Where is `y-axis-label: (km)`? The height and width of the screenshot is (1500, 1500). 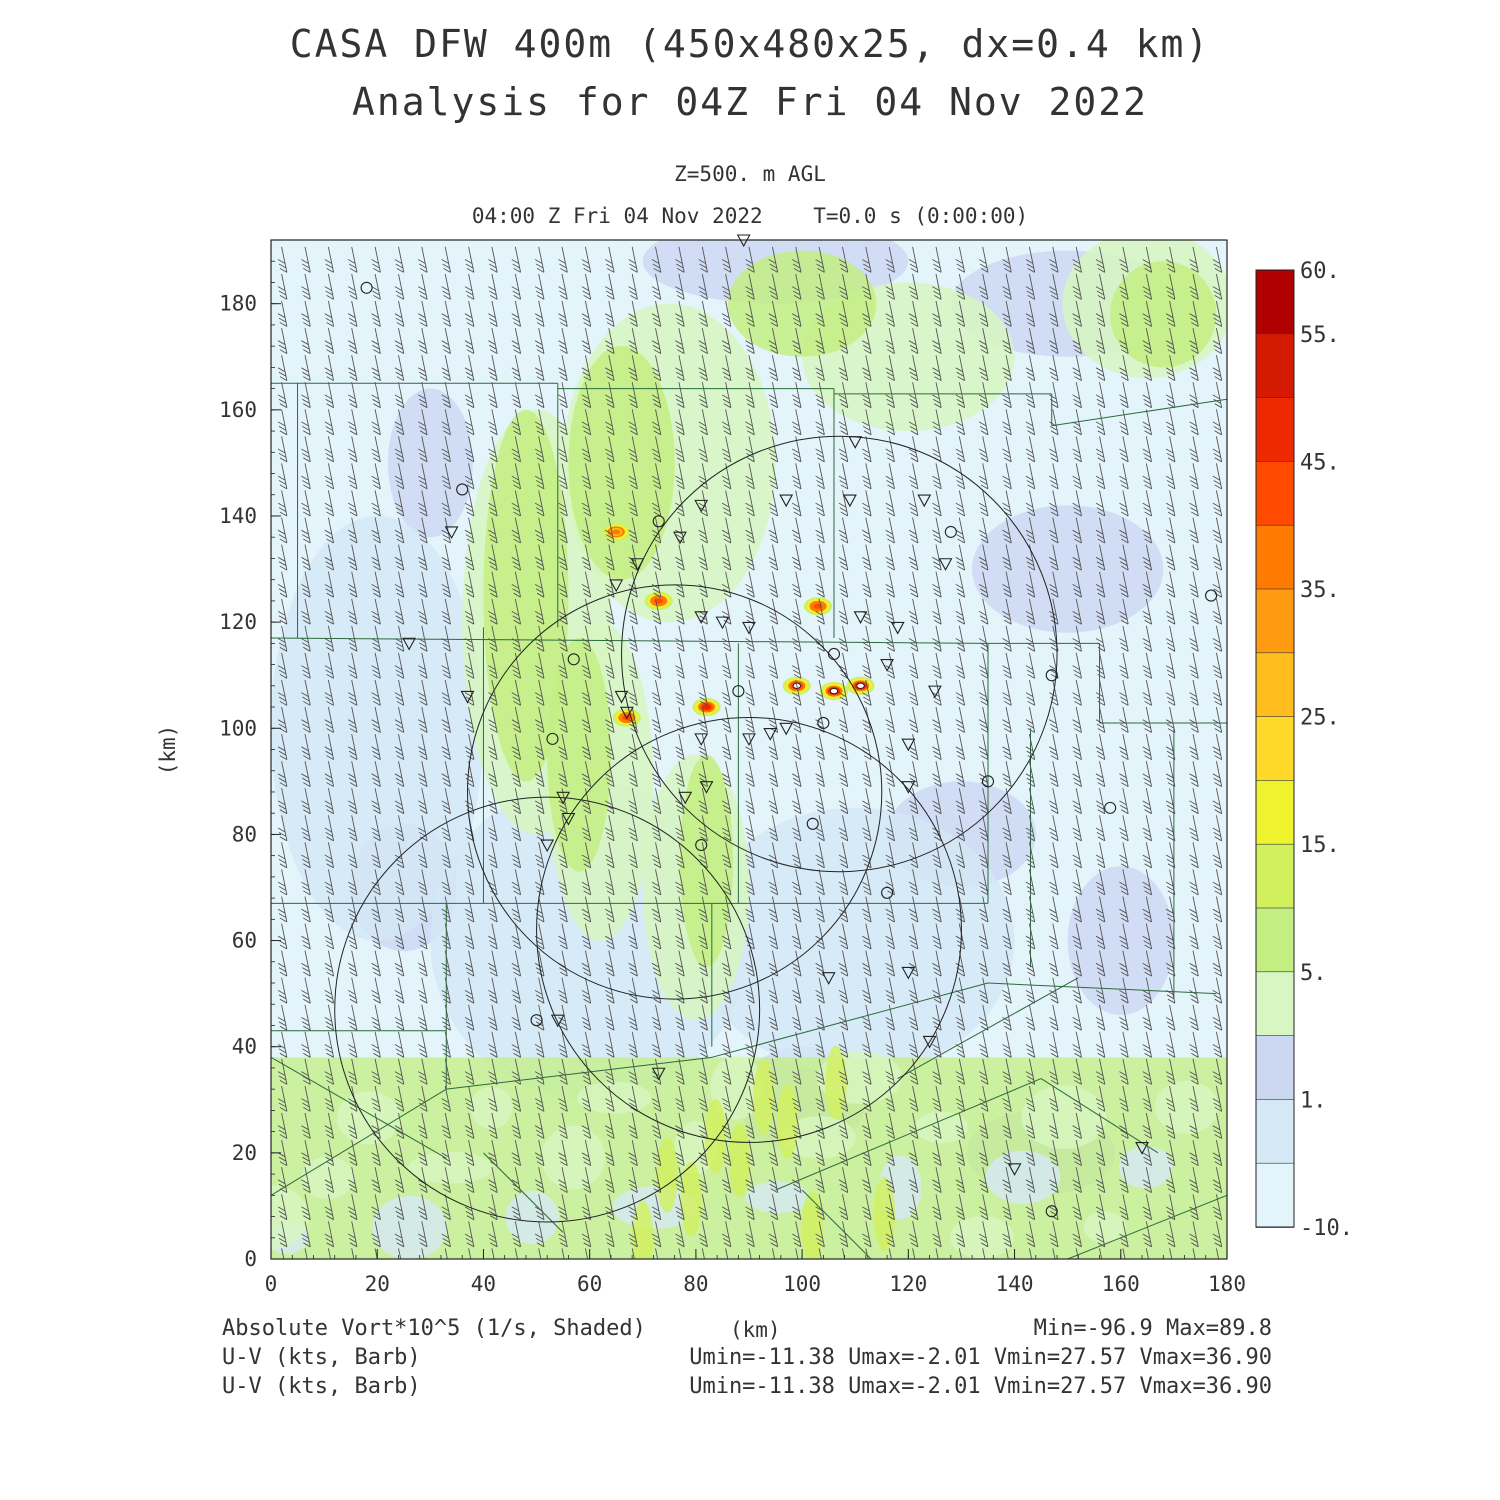 y-axis-label: (km) is located at coordinates (168, 750).